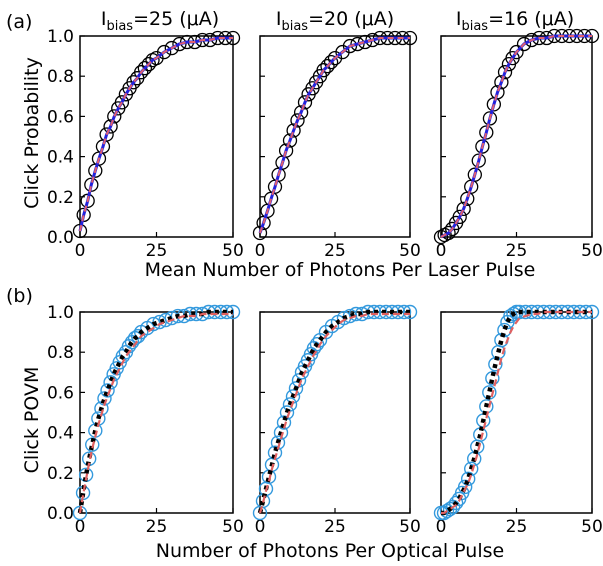  I want to click on subplot-b3: 0 25 50, so click(518, 420).